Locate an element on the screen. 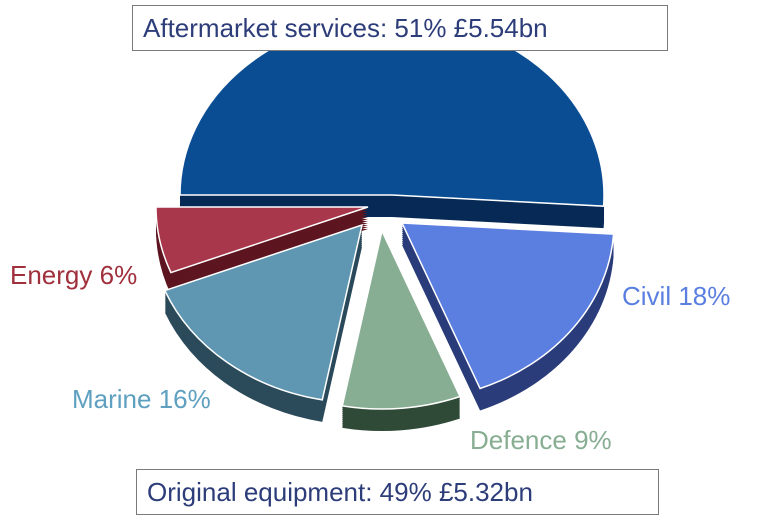 The height and width of the screenshot is (522, 760). marine-slice-label: Marine 16% is located at coordinates (141, 399).